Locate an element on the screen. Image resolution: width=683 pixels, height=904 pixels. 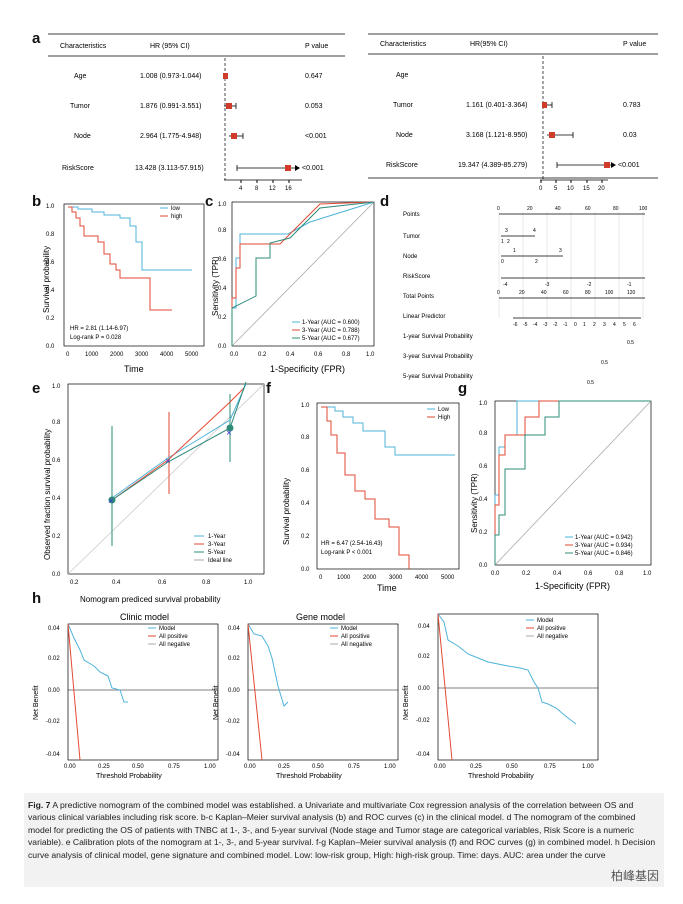
svg-text: 1-Year is located at coordinates (216, 537).